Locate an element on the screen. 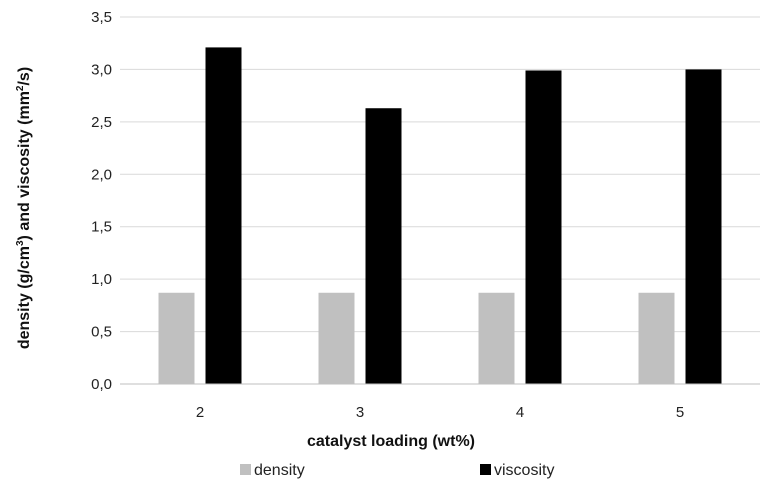 The image size is (775, 482). x-tick-label: 4 is located at coordinates (520, 412).